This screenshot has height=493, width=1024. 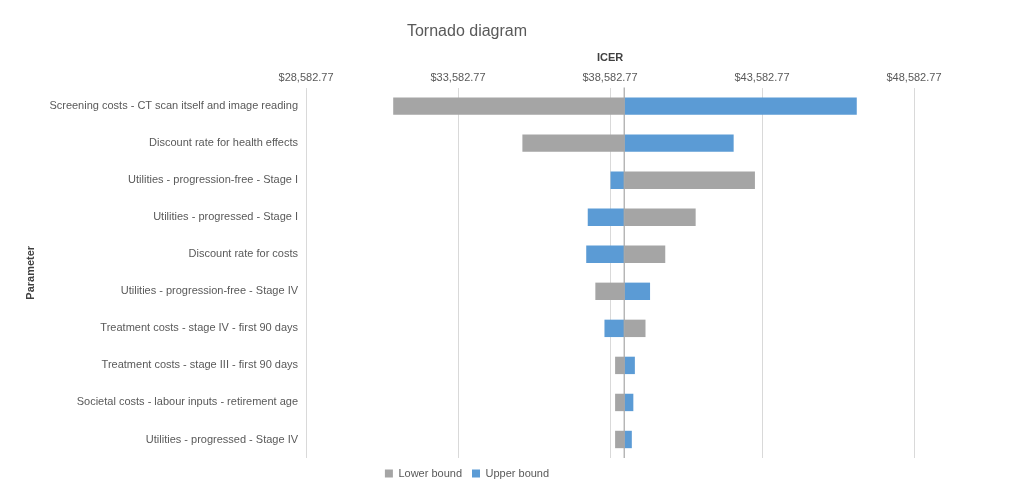 I want to click on x-tick-label: $33,582.77, so click(x=458, y=77).